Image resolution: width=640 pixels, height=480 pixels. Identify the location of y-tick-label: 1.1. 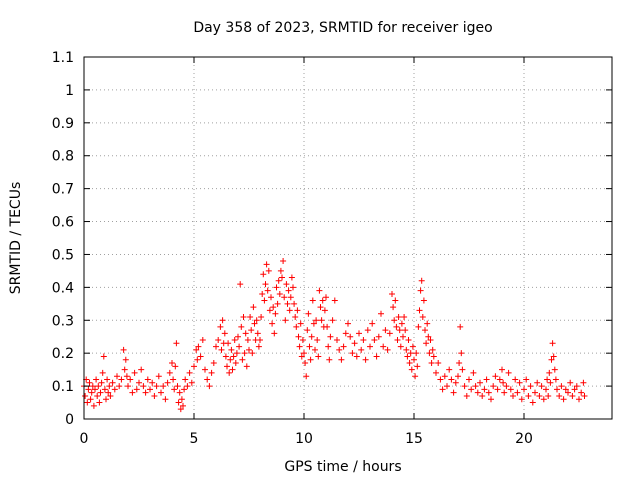
(63, 58).